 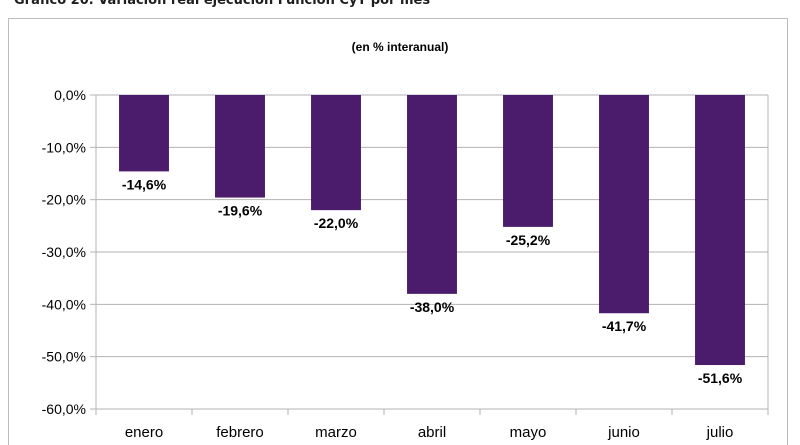 I want to click on data-label-abril: -38,0%, so click(x=432, y=307).